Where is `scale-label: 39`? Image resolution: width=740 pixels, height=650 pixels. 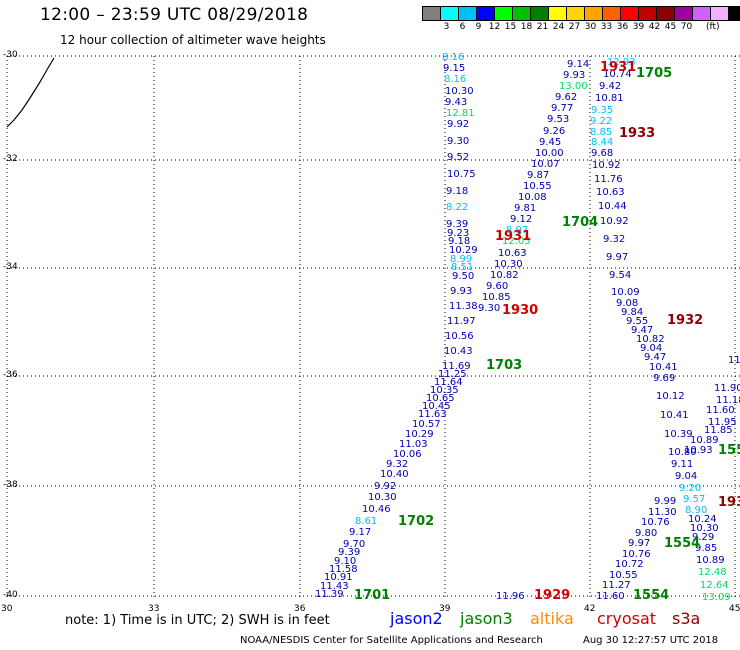 scale-label: 39 is located at coordinates (638, 27).